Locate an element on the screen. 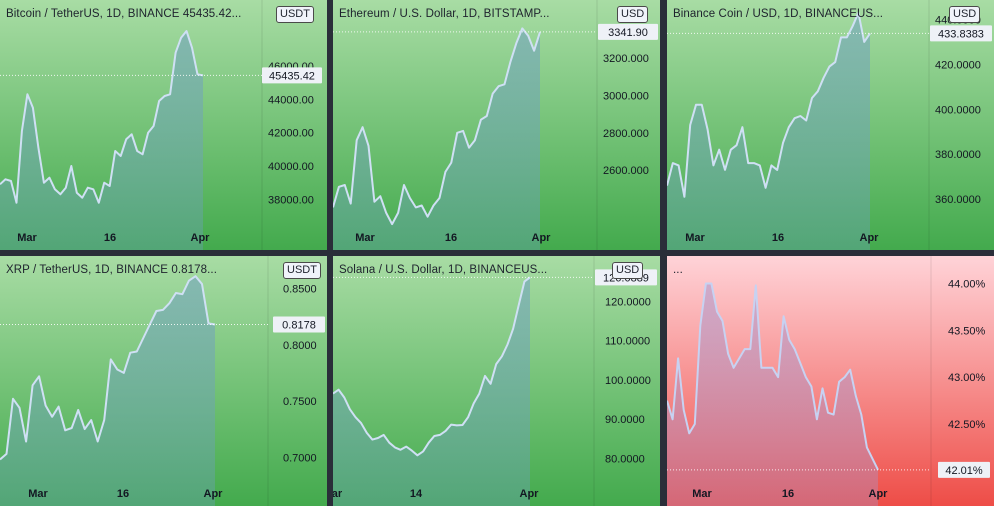 This screenshot has height=506, width=994. y-tick-label: 400.0000 is located at coordinates (958, 110).